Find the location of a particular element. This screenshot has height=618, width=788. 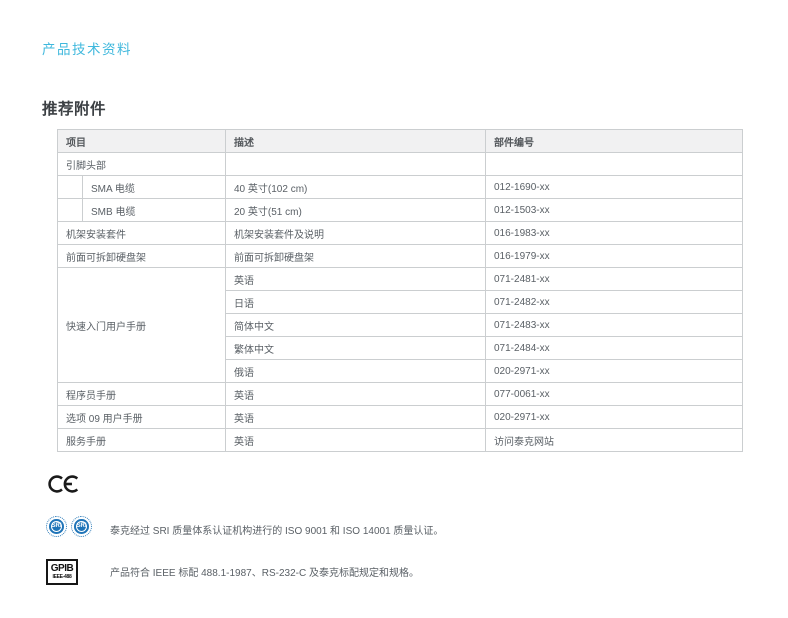

item-cell: 前面可拆卸硬盘架 is located at coordinates (141, 256).